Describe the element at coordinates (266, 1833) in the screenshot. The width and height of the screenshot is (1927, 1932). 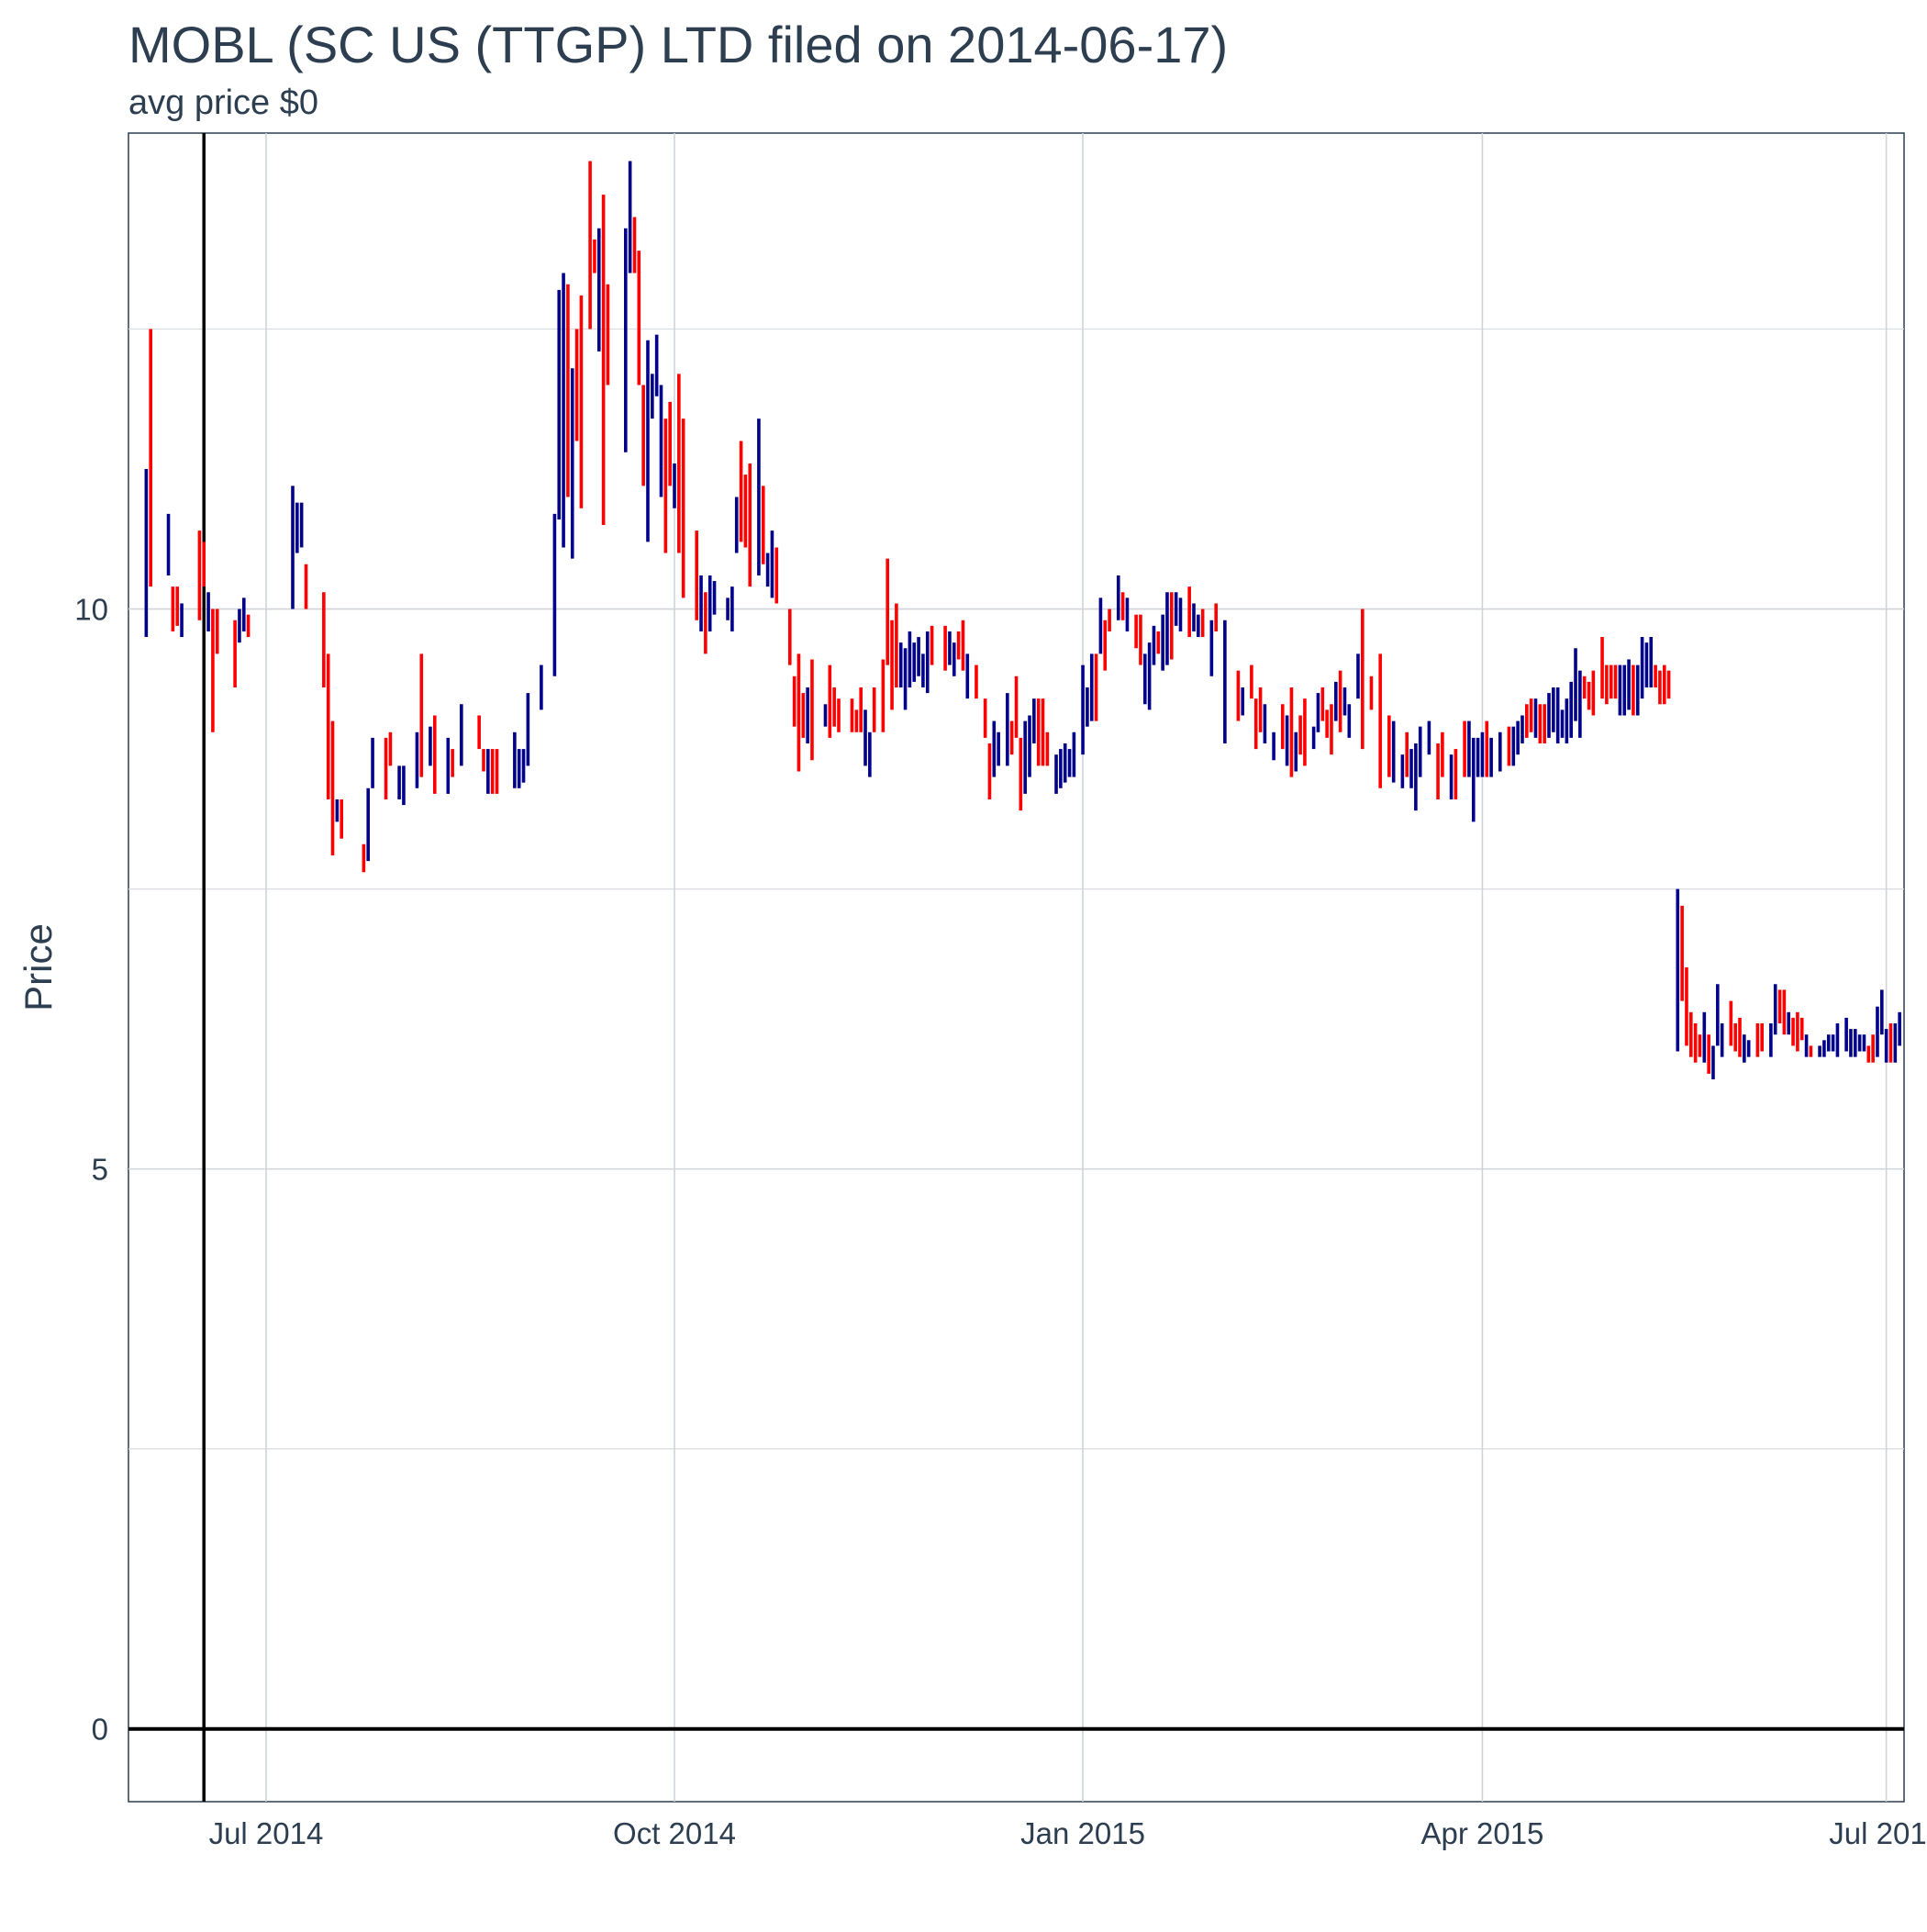
I see `x-tick-label: Jul 2014` at that location.